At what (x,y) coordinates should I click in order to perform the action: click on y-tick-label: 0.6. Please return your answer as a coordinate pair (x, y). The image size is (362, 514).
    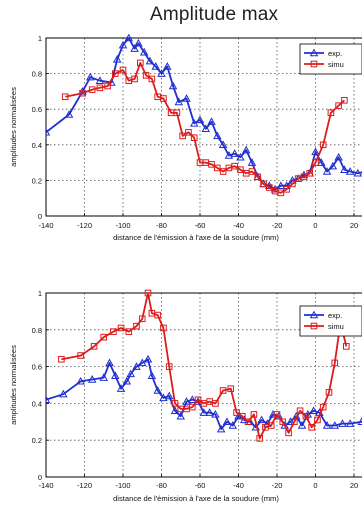
    Looking at the image, I should click on (37, 367).